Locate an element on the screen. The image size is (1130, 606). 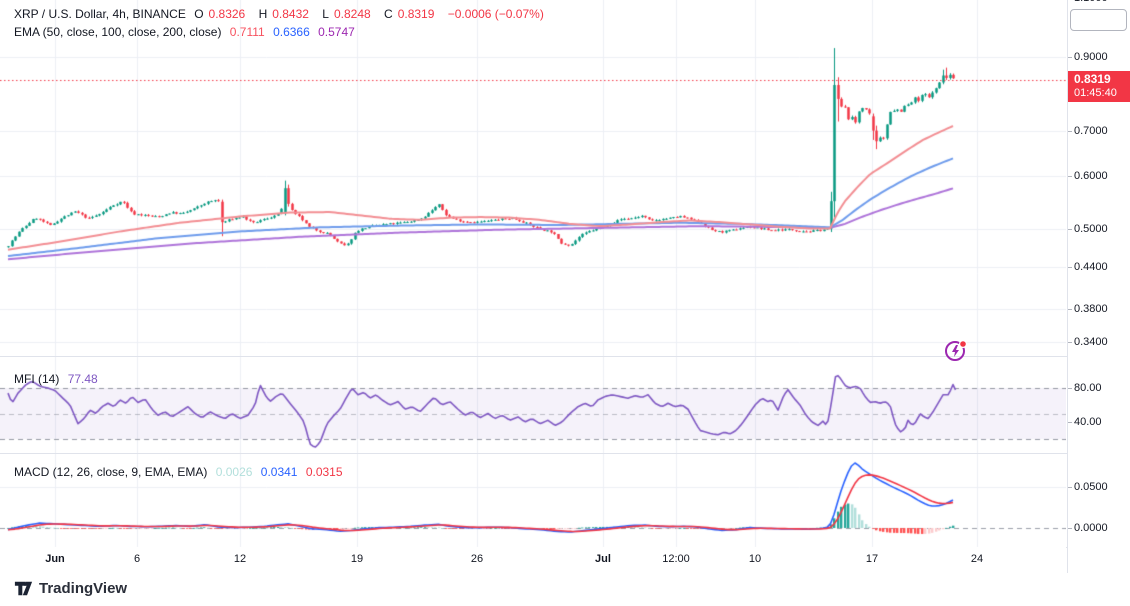
tv-logo-icon is located at coordinates (23, 588).